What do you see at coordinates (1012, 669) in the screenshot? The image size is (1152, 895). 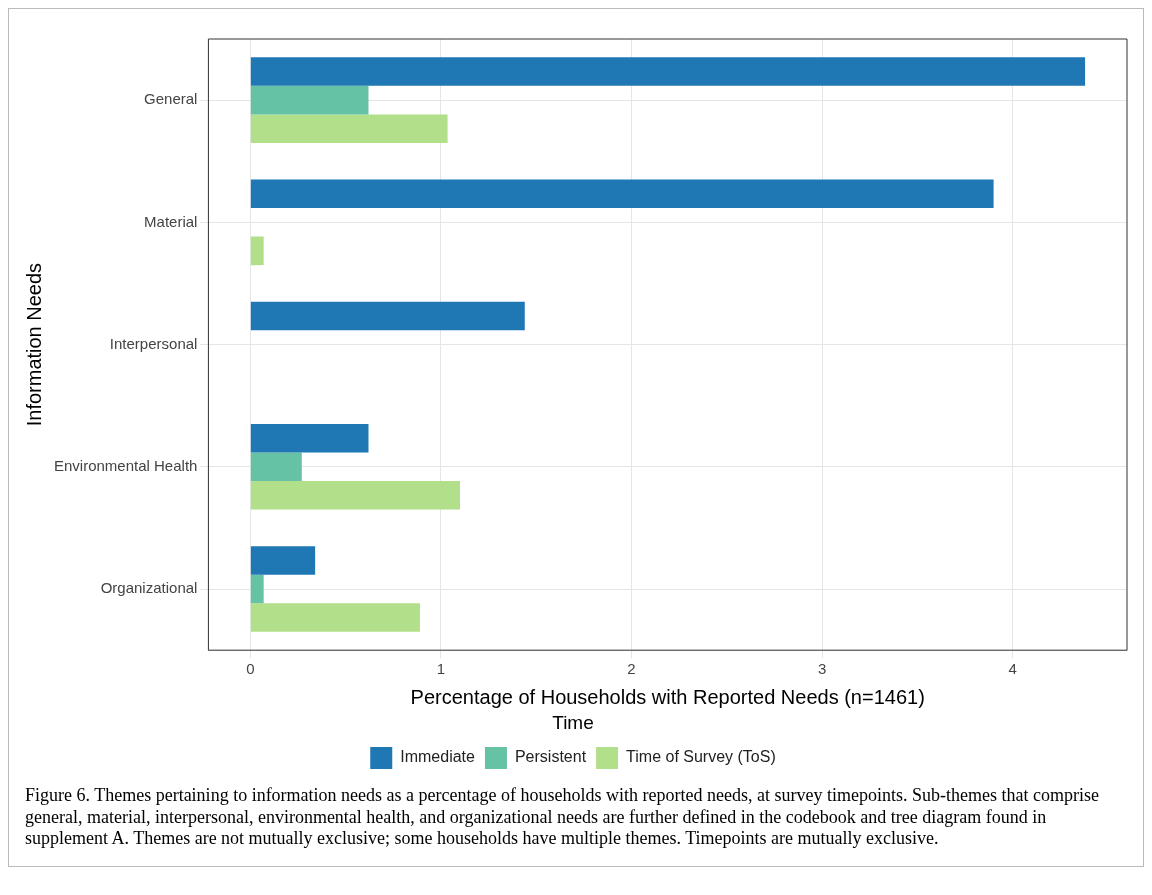 I see `x-tick-label: 4` at bounding box center [1012, 669].